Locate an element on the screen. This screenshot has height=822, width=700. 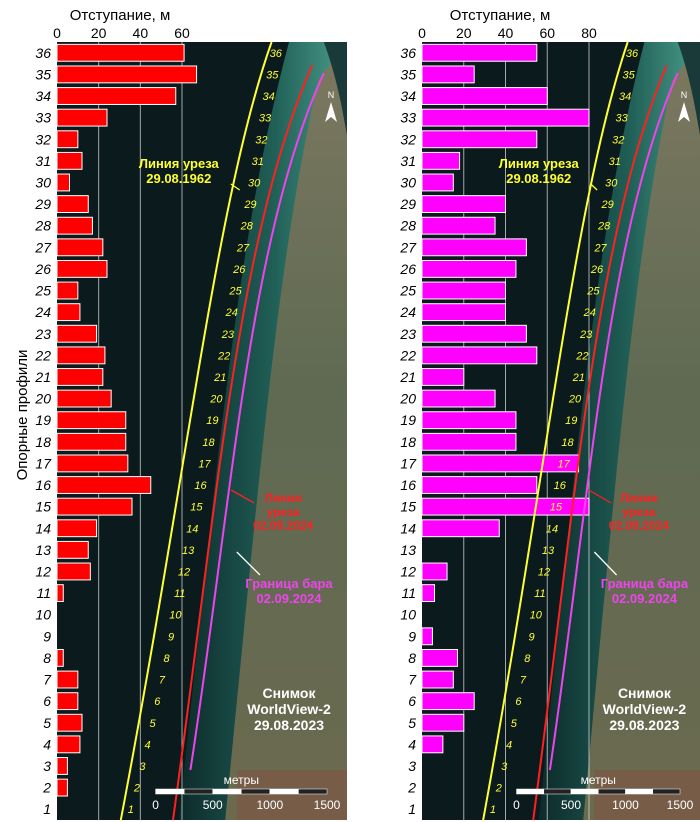
category-label: 17 is located at coordinates (43, 463).